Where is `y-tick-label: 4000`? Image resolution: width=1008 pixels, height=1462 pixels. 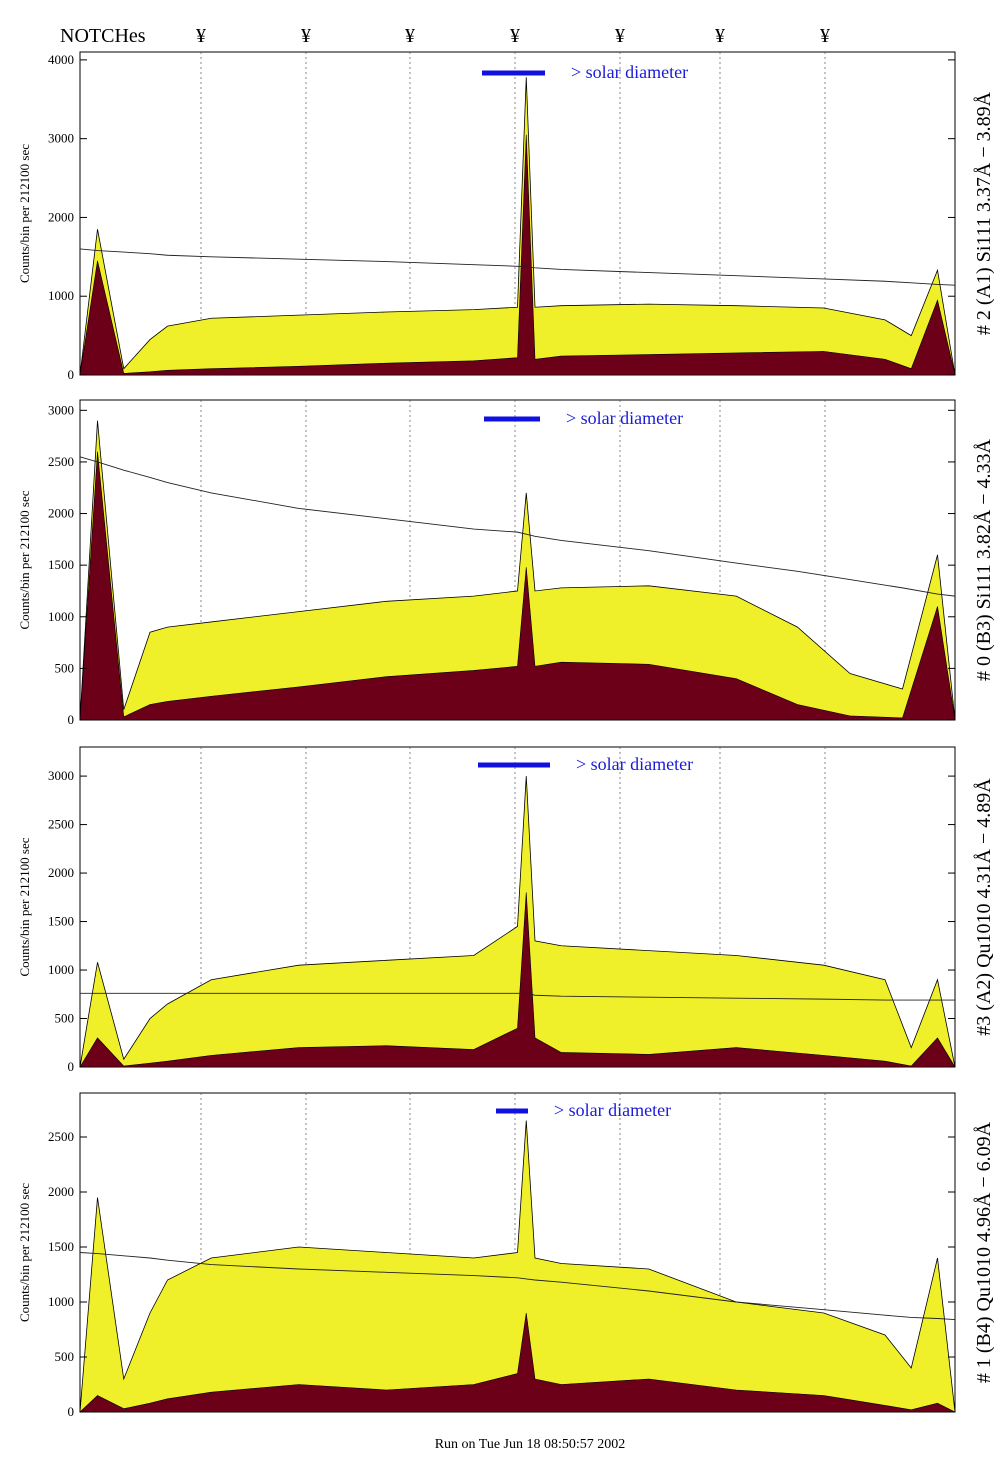
y-tick-label: 4000 is located at coordinates (61, 59).